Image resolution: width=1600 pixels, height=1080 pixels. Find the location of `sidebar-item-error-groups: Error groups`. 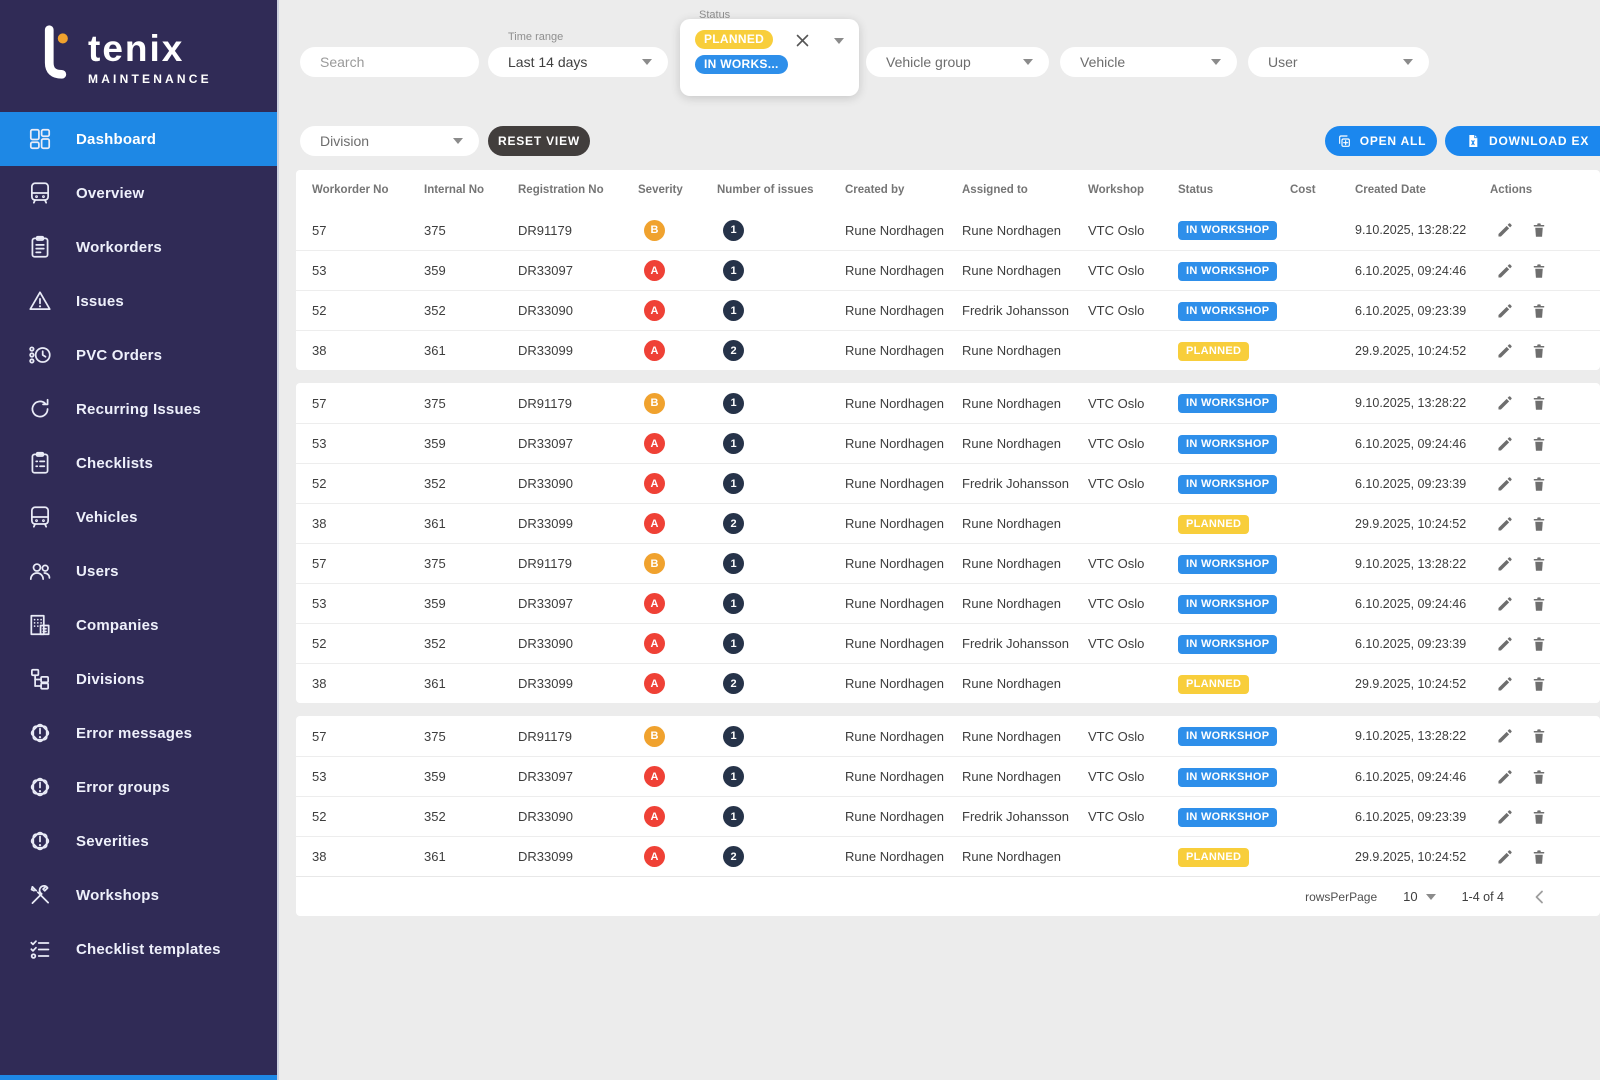

sidebar-item-error-groups: Error groups is located at coordinates (138, 787).